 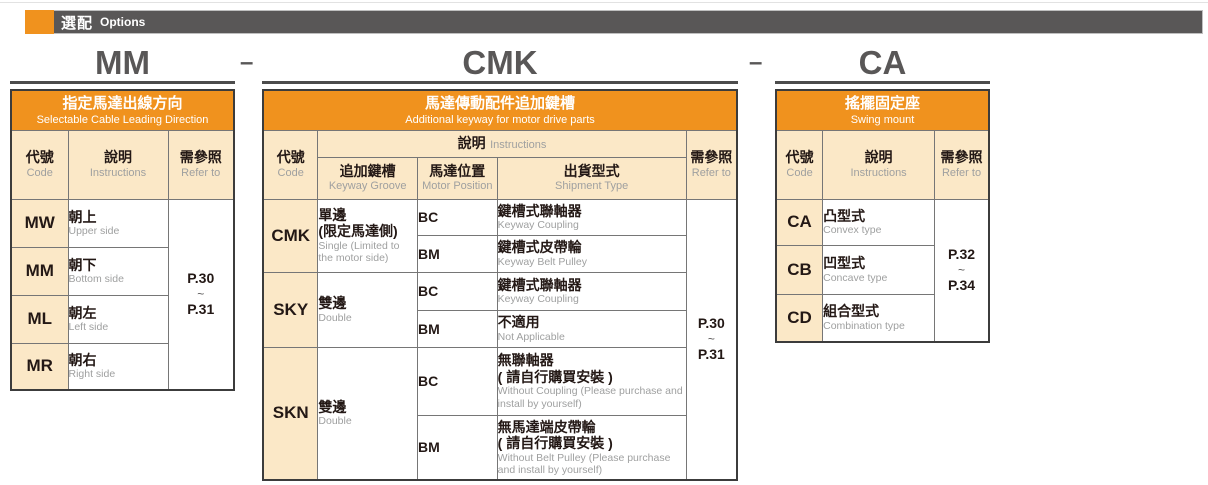 What do you see at coordinates (855, 277) in the screenshot?
I see `instruction-en: Concave type` at bounding box center [855, 277].